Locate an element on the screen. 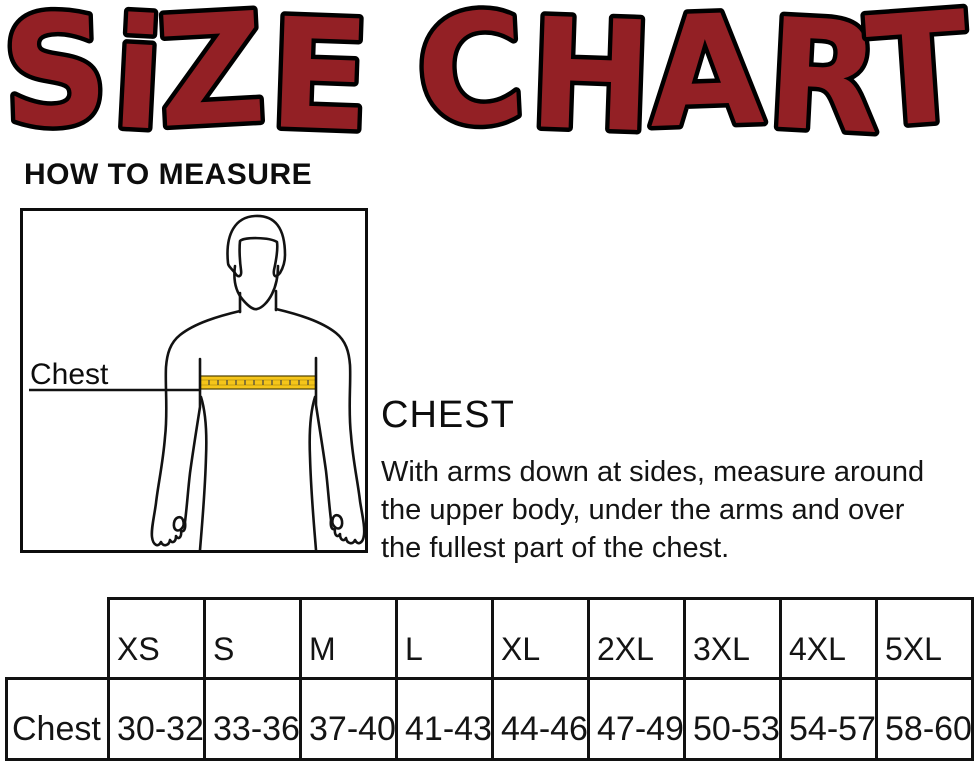  left-arm-outline is located at coordinates (196, 428).